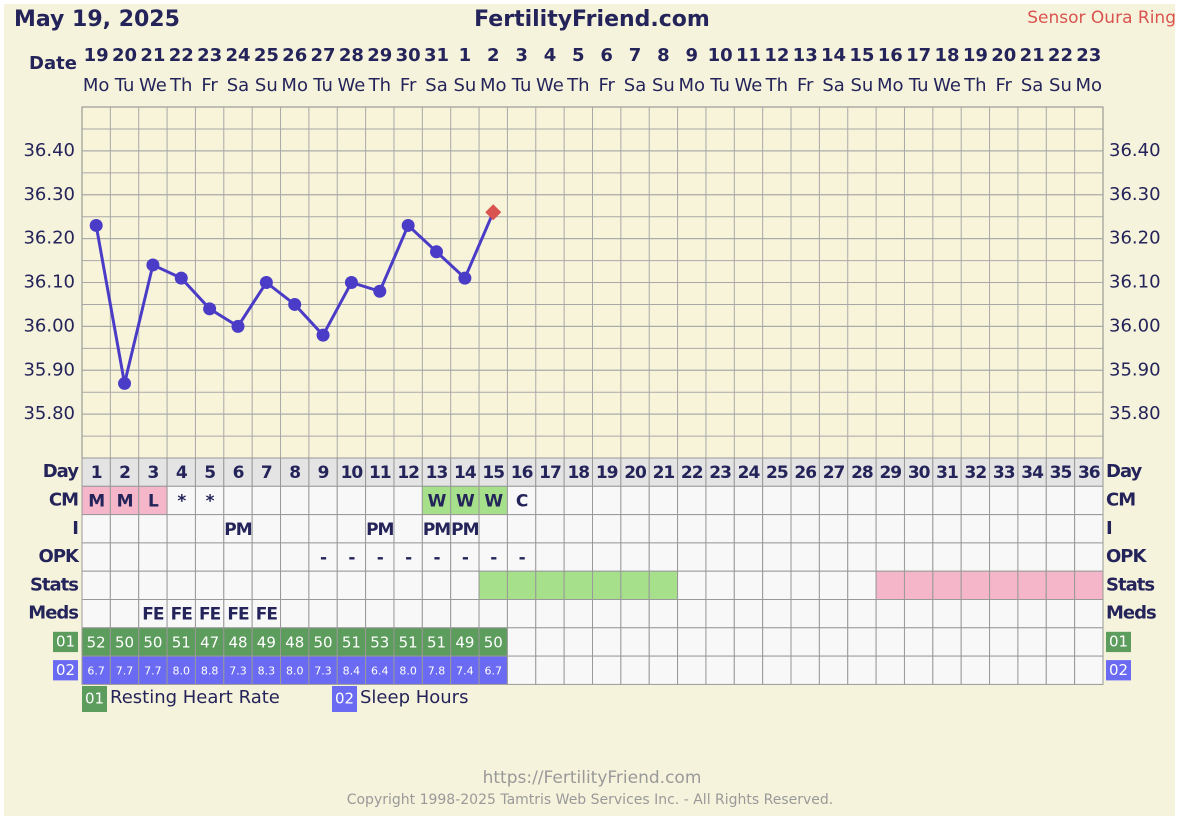 Image resolution: width=1179 pixels, height=823 pixels. I want to click on date-number: 18, so click(946, 55).